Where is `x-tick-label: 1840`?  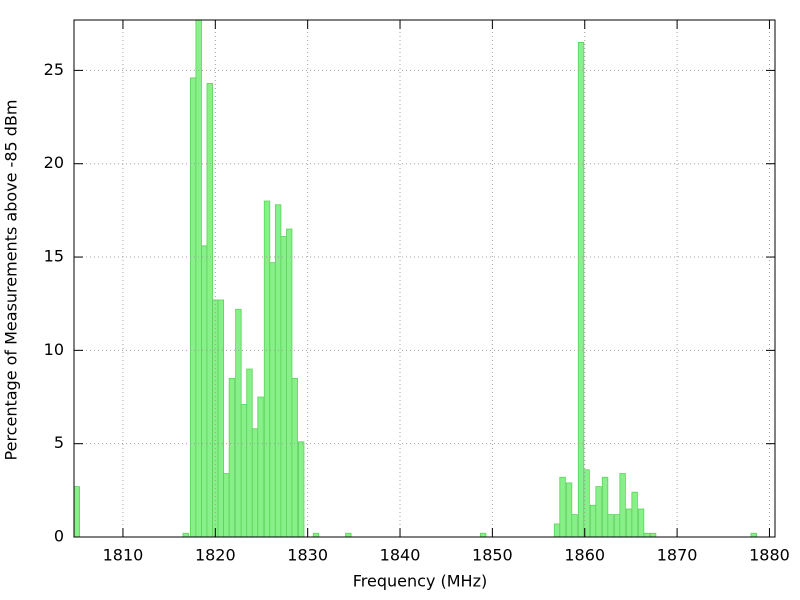
x-tick-label: 1840 is located at coordinates (400, 555).